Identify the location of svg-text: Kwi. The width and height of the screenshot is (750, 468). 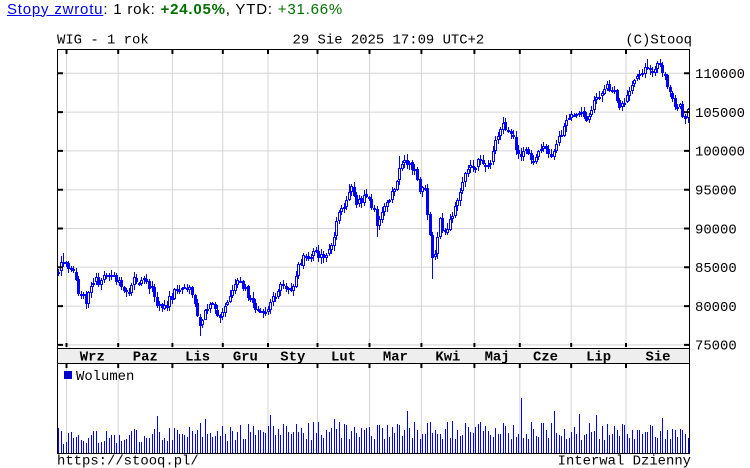
(447, 357).